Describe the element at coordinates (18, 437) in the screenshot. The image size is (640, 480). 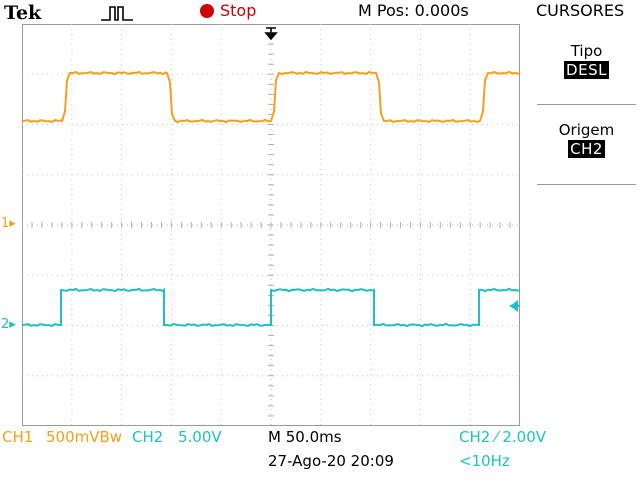
I see `ch1-label: CH1` at that location.